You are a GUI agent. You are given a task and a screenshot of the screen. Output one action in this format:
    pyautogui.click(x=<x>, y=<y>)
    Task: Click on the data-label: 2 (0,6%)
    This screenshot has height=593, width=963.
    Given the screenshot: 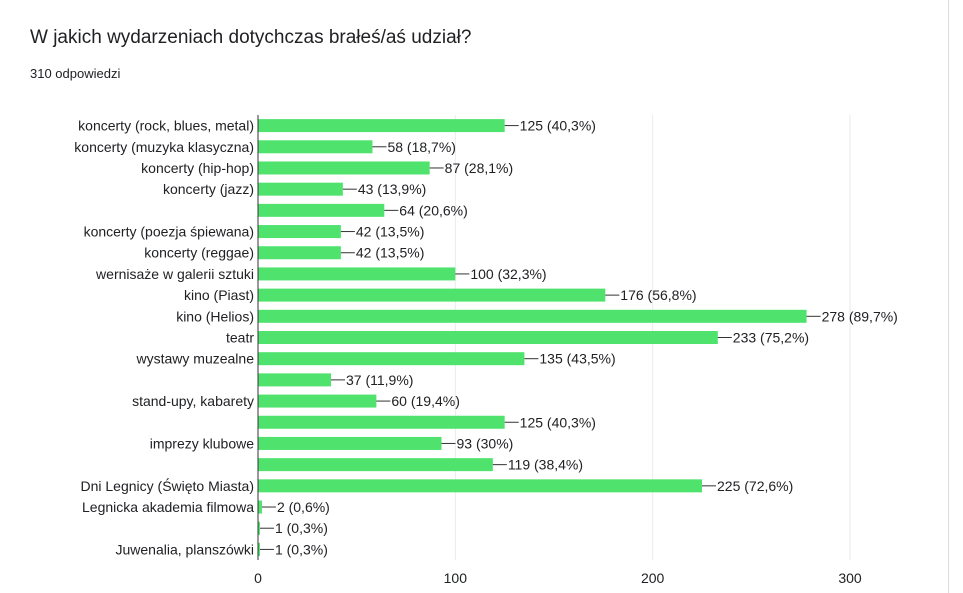 What is the action you would take?
    pyautogui.click(x=303, y=507)
    